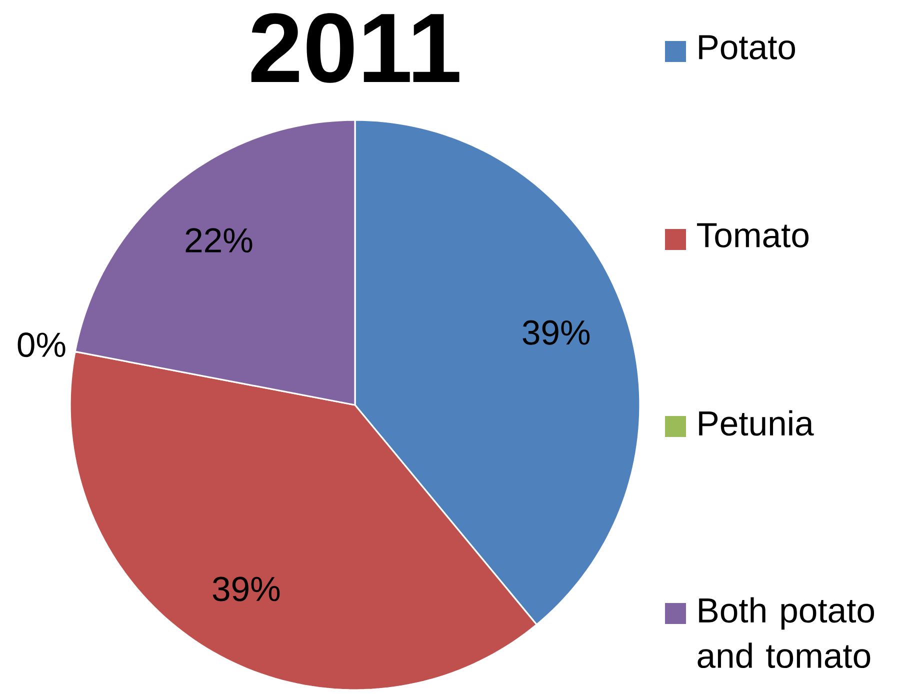 This screenshot has width=907, height=694. What do you see at coordinates (747, 47) in the screenshot?
I see `legend-label: Potato` at bounding box center [747, 47].